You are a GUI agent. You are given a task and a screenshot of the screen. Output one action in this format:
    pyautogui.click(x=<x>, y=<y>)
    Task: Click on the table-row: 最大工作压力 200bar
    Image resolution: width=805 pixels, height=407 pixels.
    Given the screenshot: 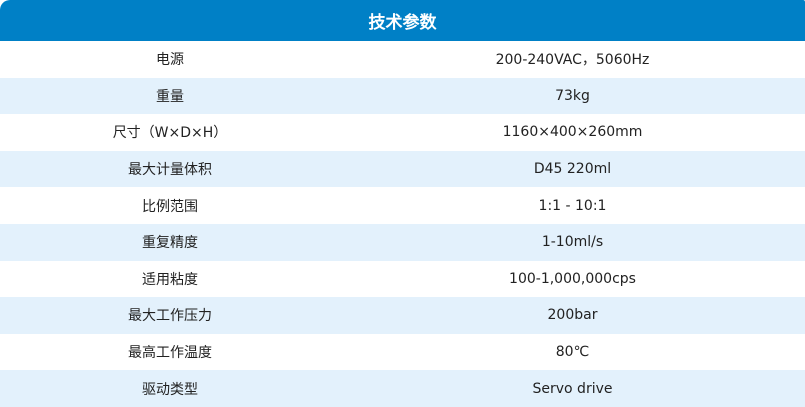 What is the action you would take?
    pyautogui.click(x=402, y=315)
    